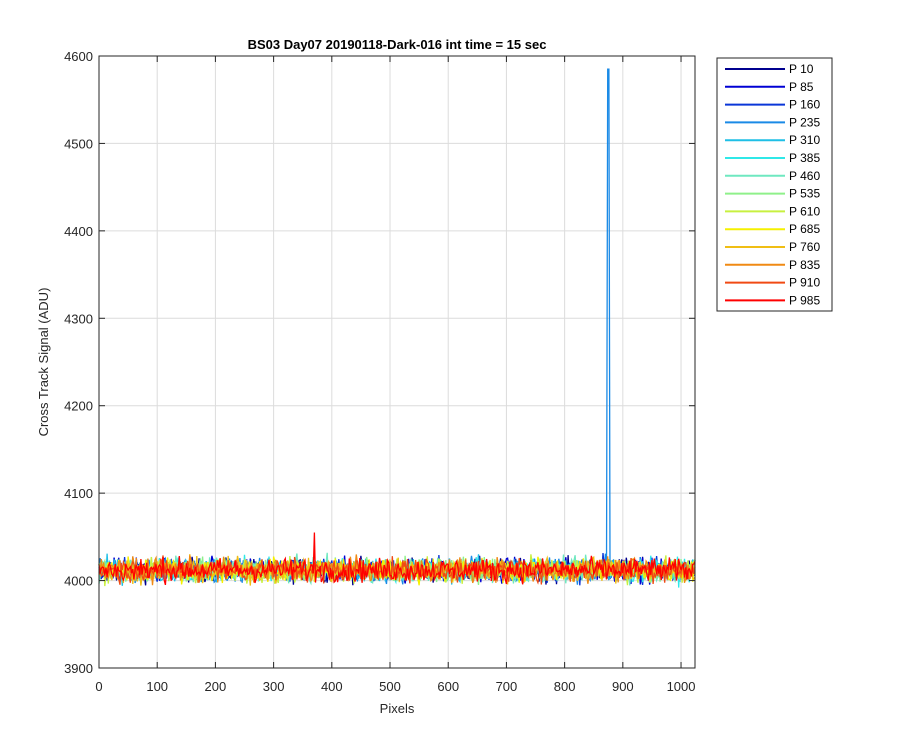 The image size is (900, 750). I want to click on legend-label: P 310, so click(804, 140).